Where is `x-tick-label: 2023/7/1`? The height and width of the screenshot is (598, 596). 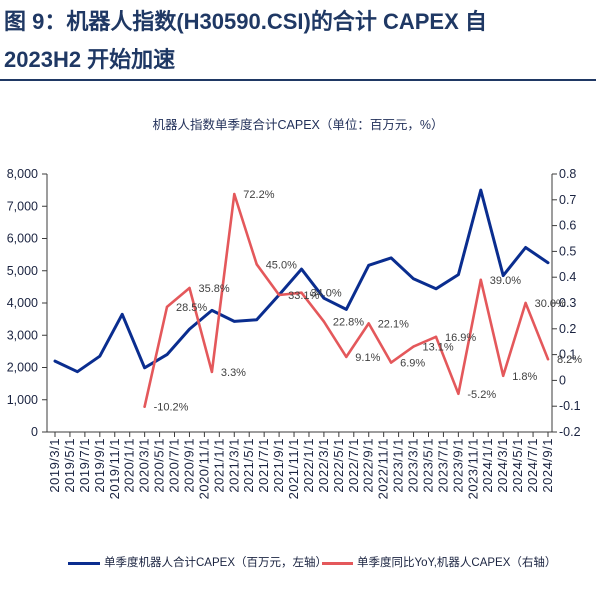
x-tick-label: 2023/7/1 is located at coordinates (442, 465).